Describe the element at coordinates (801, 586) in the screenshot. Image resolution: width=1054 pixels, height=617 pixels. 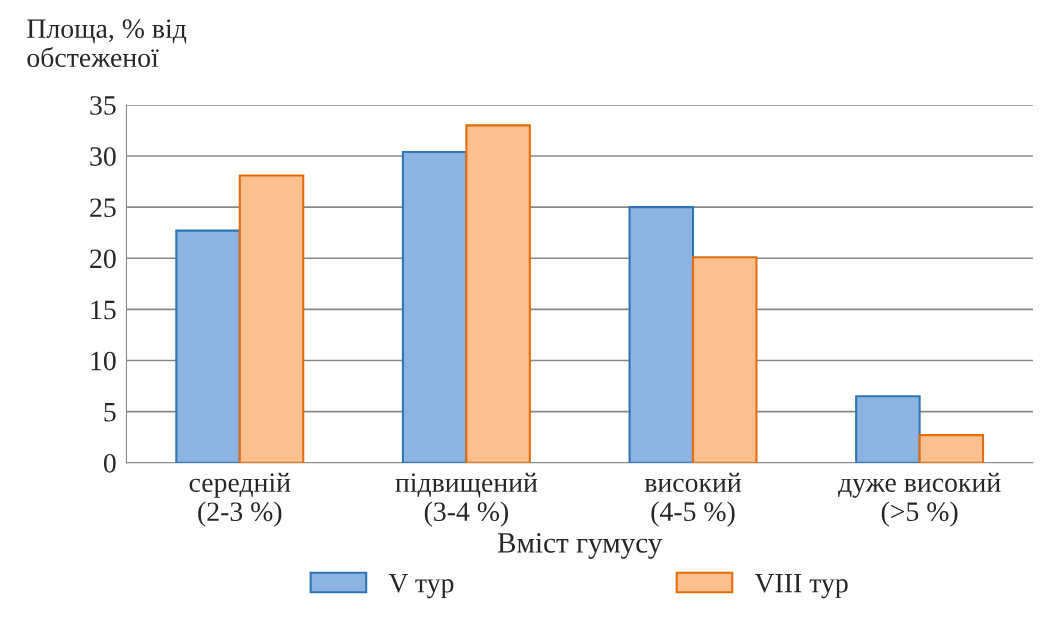
I see `legend-label: VIII тур` at that location.